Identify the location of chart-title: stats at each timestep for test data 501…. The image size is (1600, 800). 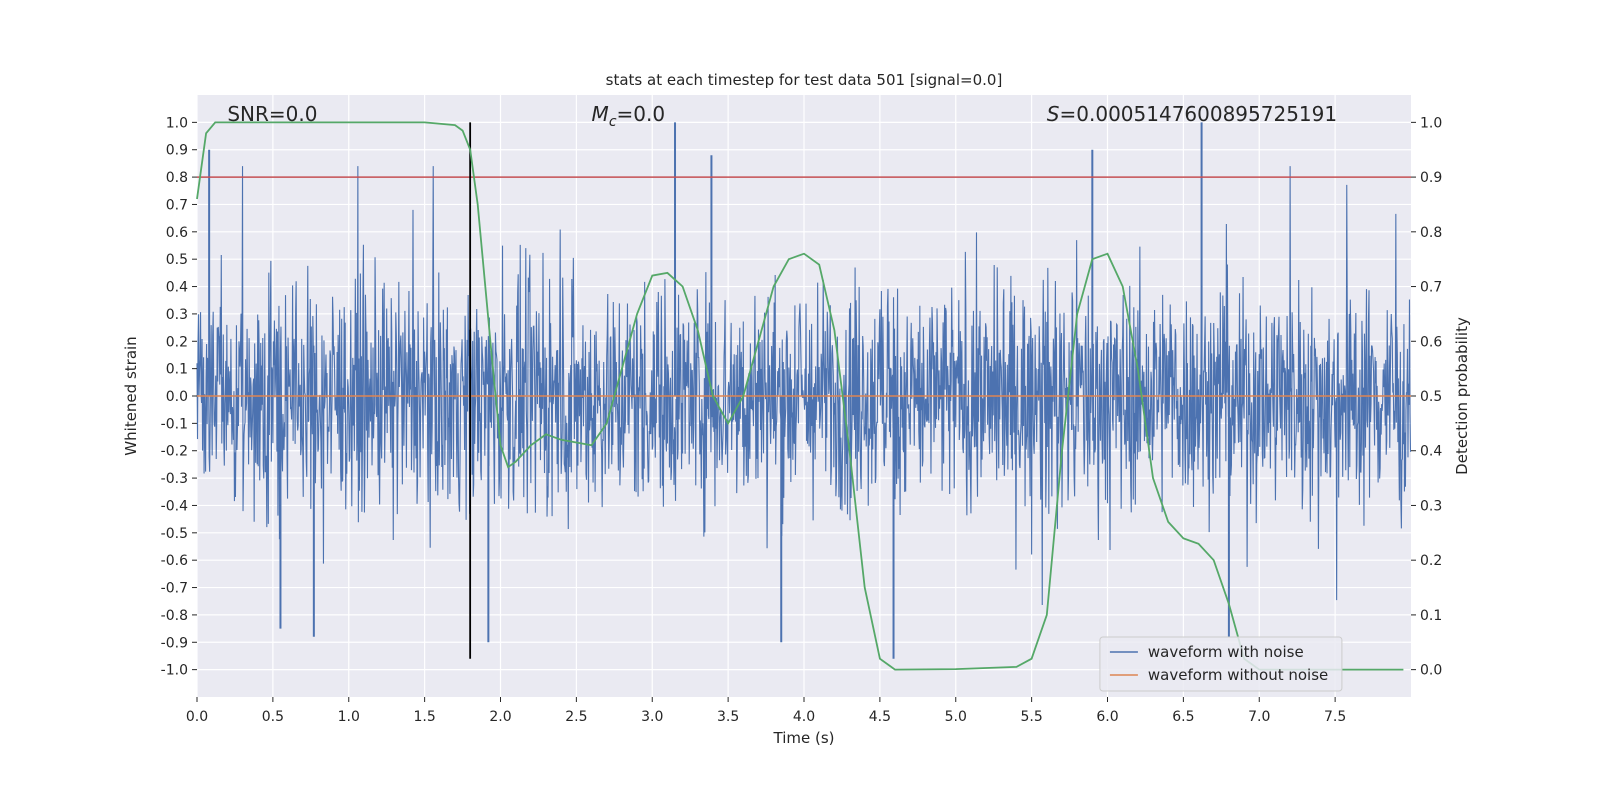
(804, 80).